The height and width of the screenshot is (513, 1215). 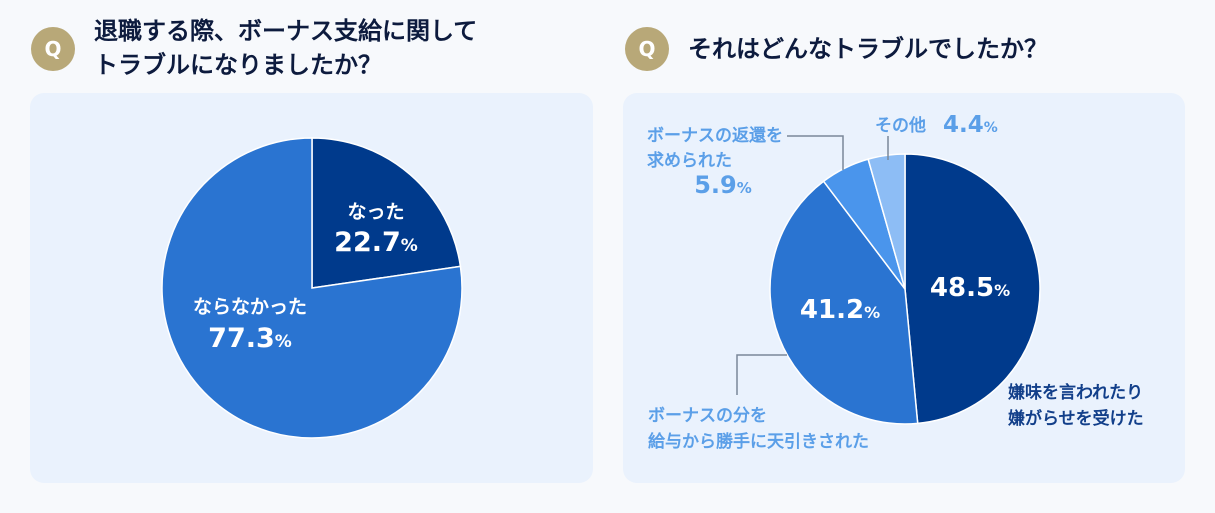 What do you see at coordinates (250, 338) in the screenshot?
I see `slice-value-naranakatta: 77.3%` at bounding box center [250, 338].